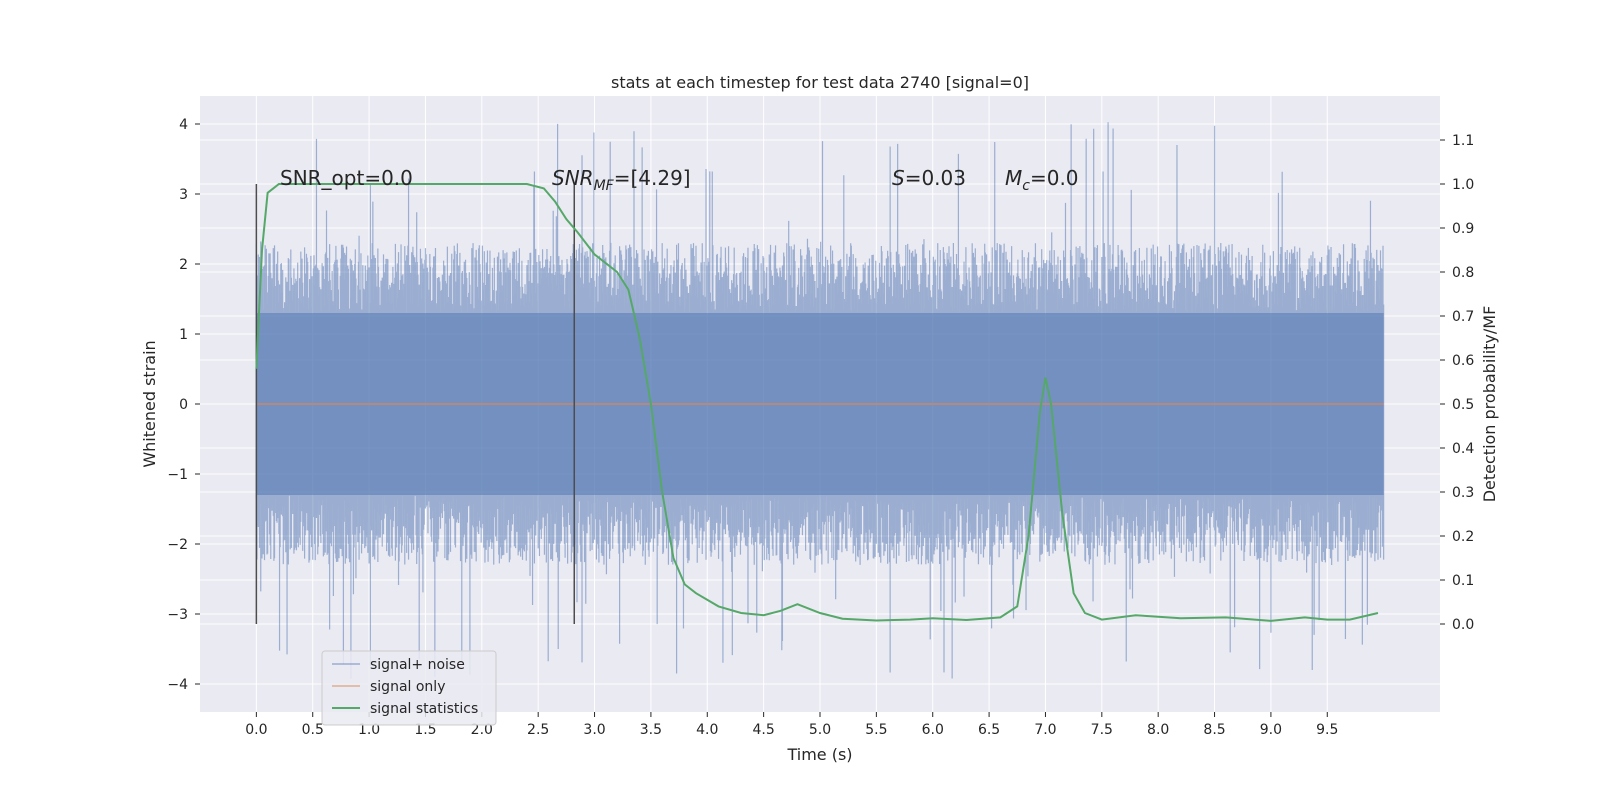 The height and width of the screenshot is (800, 1600). Describe the element at coordinates (707, 730) in the screenshot. I see `x-tick-label: 4.0` at that location.